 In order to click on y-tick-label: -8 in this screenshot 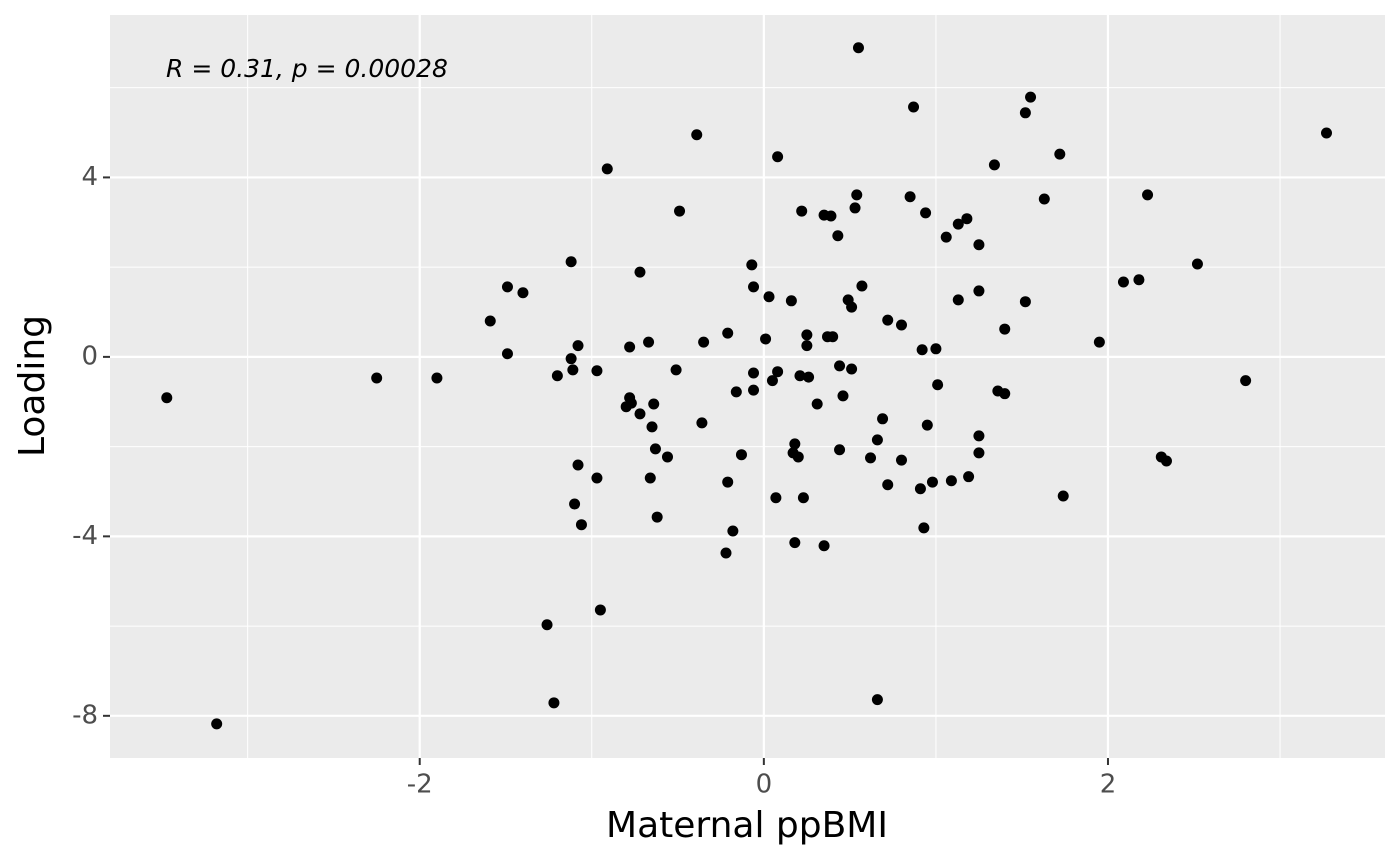, I will do `click(85, 715)`.